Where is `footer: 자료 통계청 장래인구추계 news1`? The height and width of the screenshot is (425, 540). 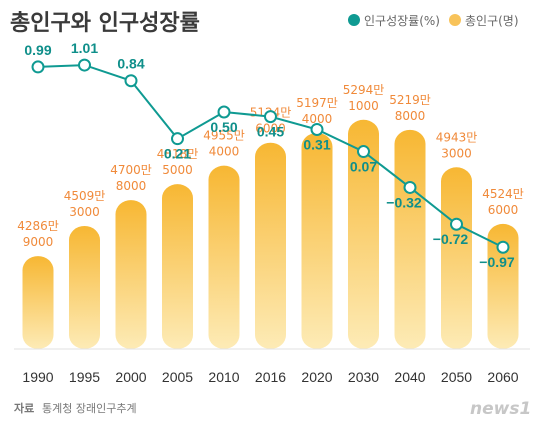
footer: 자료 통계청 장래인구추계 news1 is located at coordinates (272, 409).